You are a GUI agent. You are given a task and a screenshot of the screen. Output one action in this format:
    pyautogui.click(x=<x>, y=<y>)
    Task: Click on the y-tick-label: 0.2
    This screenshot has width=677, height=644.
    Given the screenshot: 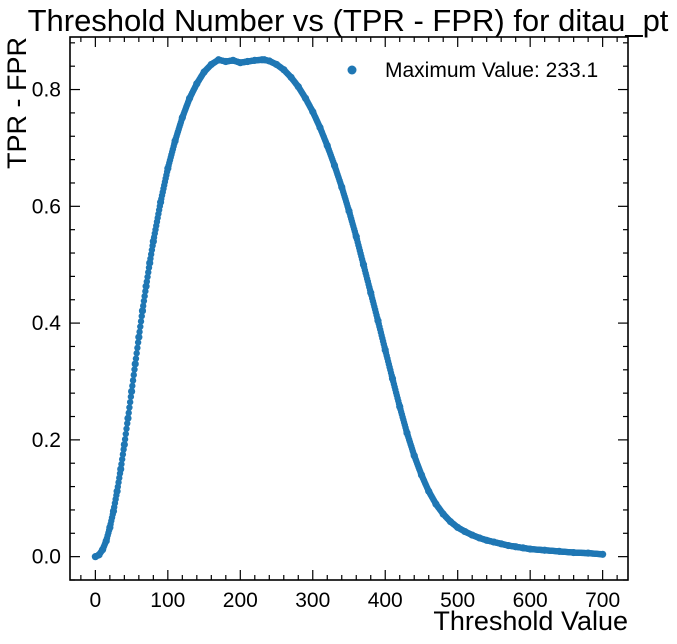 What is the action you would take?
    pyautogui.click(x=46, y=440)
    